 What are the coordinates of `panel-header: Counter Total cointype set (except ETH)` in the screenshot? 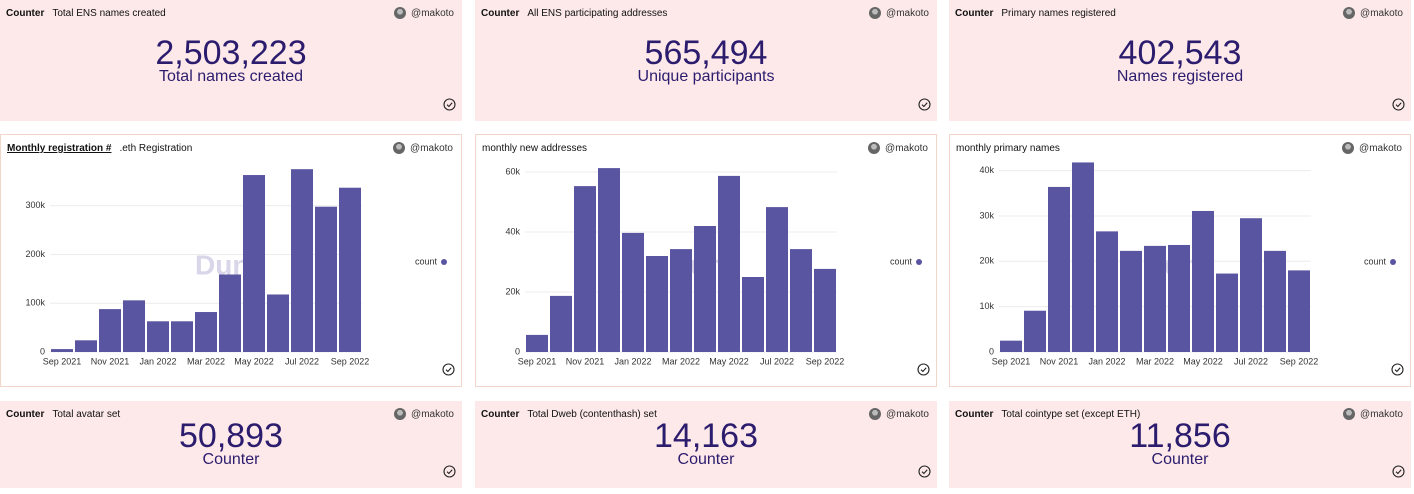 It's located at (1047, 414).